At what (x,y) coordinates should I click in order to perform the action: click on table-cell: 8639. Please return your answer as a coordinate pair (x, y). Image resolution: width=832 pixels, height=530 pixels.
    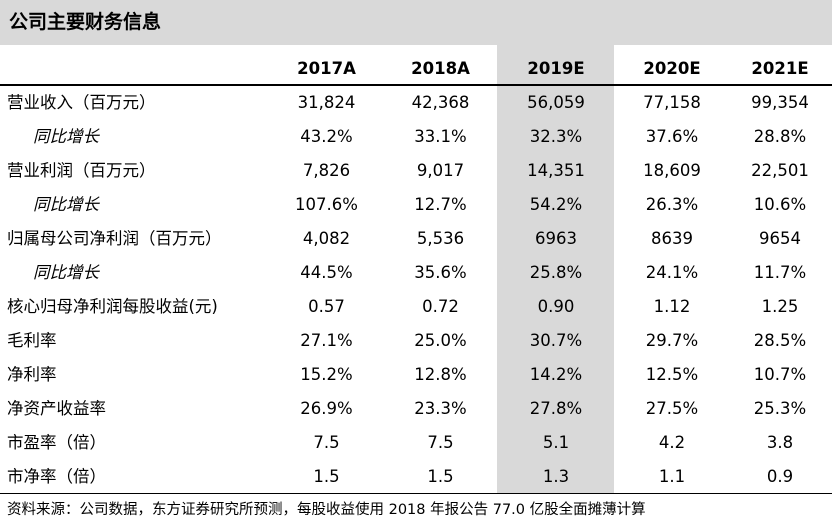
    Looking at the image, I should click on (672, 238).